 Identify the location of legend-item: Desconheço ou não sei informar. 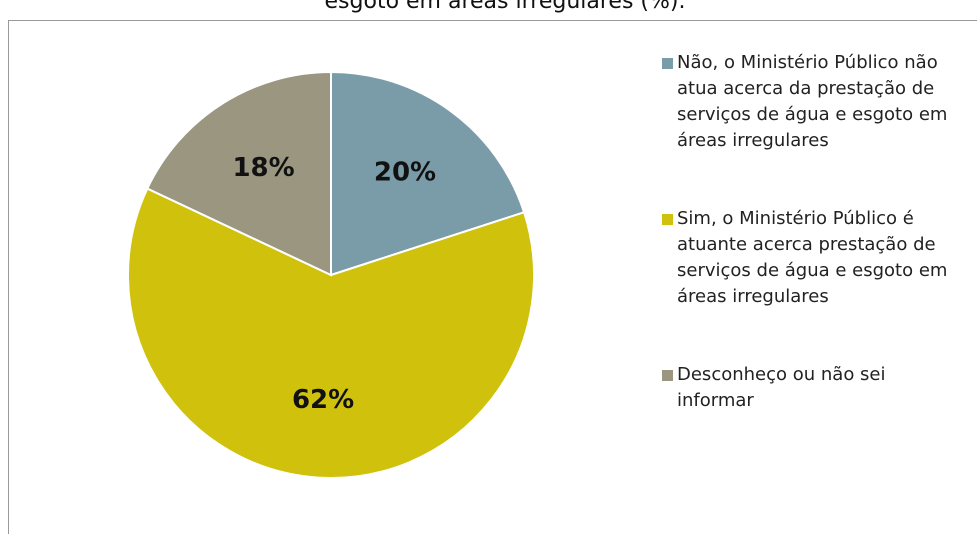
(812, 388).